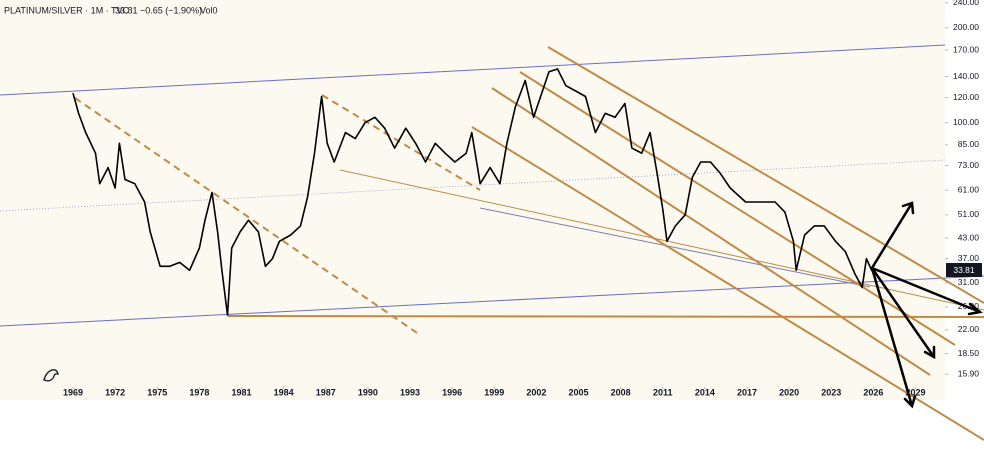 Image resolution: width=984 pixels, height=449 pixels. What do you see at coordinates (789, 392) in the screenshot?
I see `x-tick-label: 2020` at bounding box center [789, 392].